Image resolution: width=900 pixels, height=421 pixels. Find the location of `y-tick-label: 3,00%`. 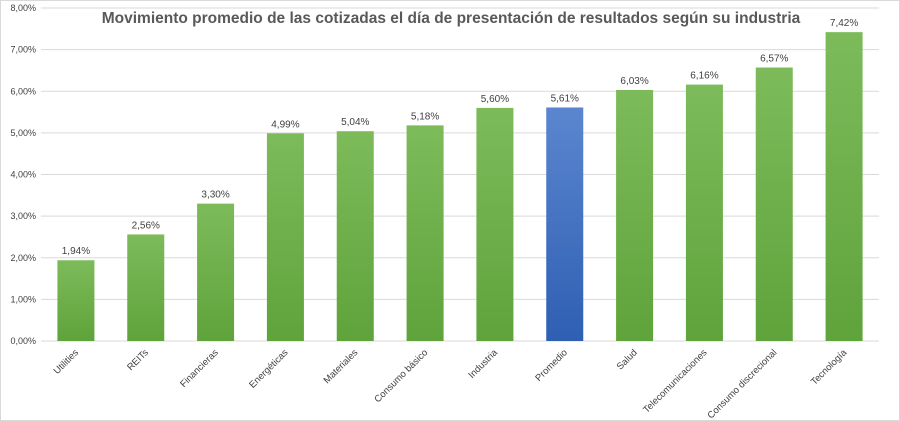

y-tick-label: 3,00% is located at coordinates (23, 216).